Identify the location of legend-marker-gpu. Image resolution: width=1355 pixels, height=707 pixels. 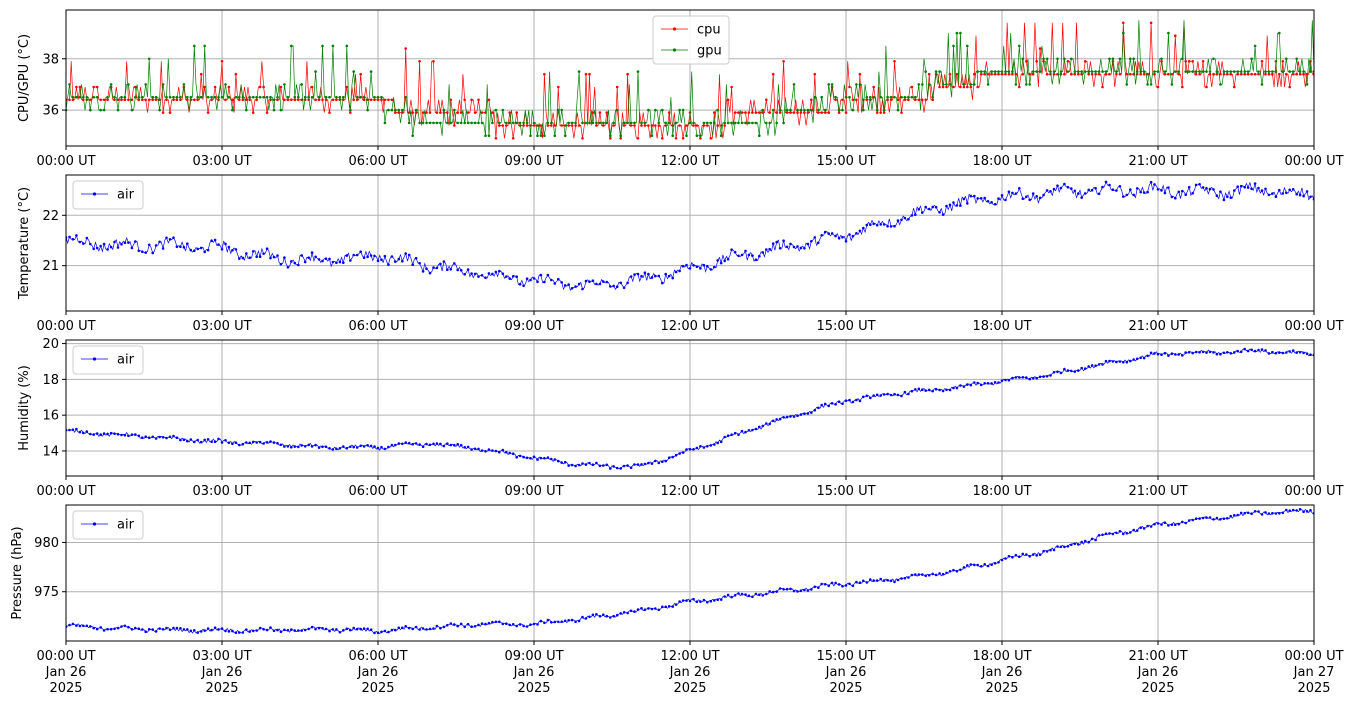
(674, 50).